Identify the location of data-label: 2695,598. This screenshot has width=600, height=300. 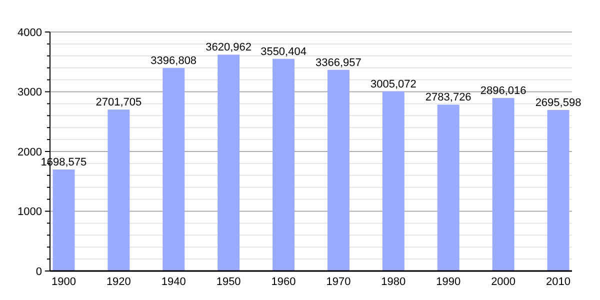
(558, 102).